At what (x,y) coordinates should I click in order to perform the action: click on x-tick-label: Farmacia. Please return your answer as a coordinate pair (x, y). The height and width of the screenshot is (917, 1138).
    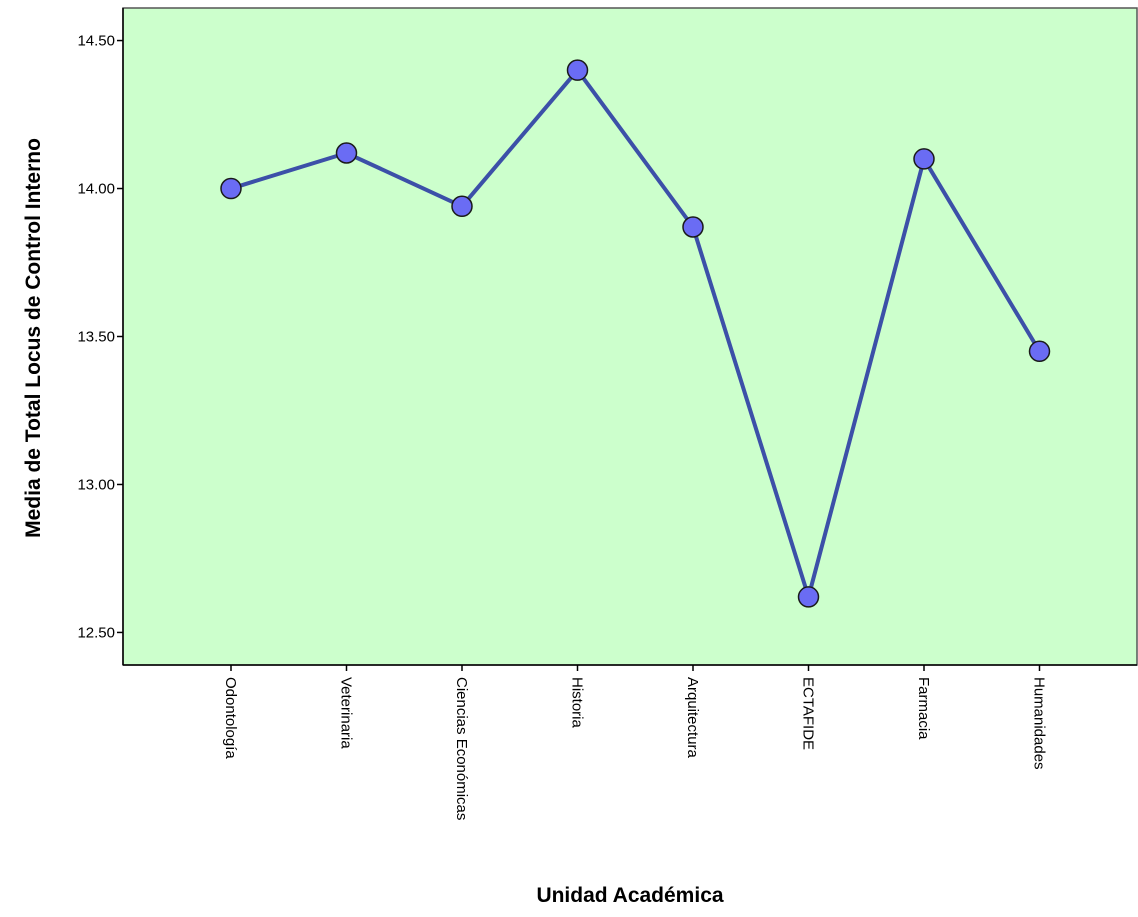
    Looking at the image, I should click on (923, 708).